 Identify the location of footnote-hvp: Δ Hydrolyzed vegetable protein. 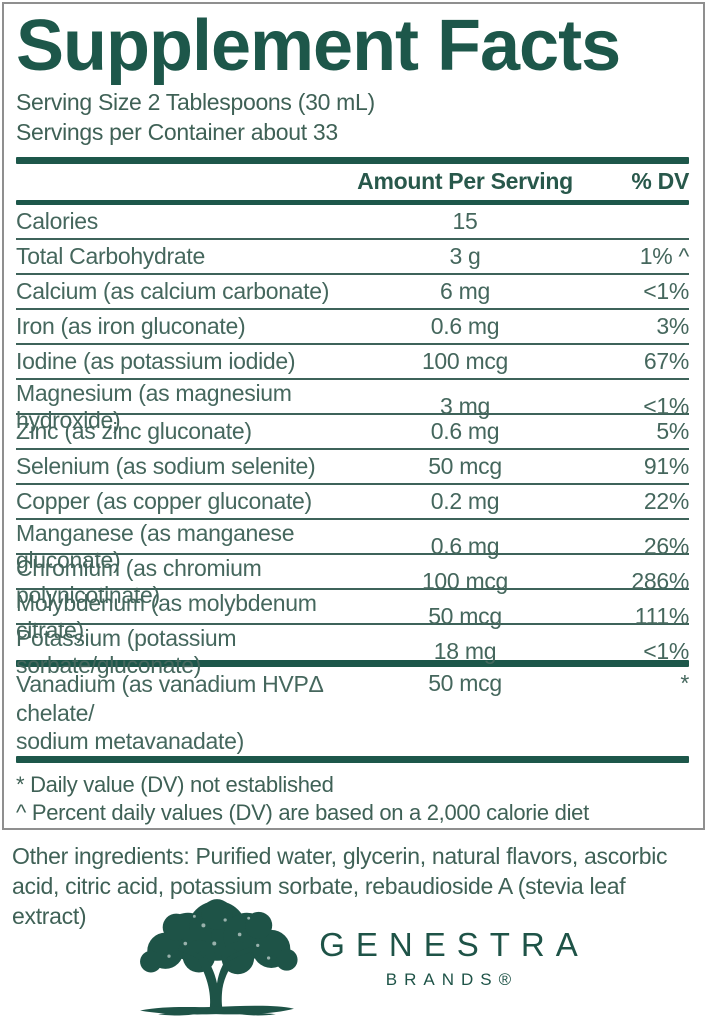
(352, 827).